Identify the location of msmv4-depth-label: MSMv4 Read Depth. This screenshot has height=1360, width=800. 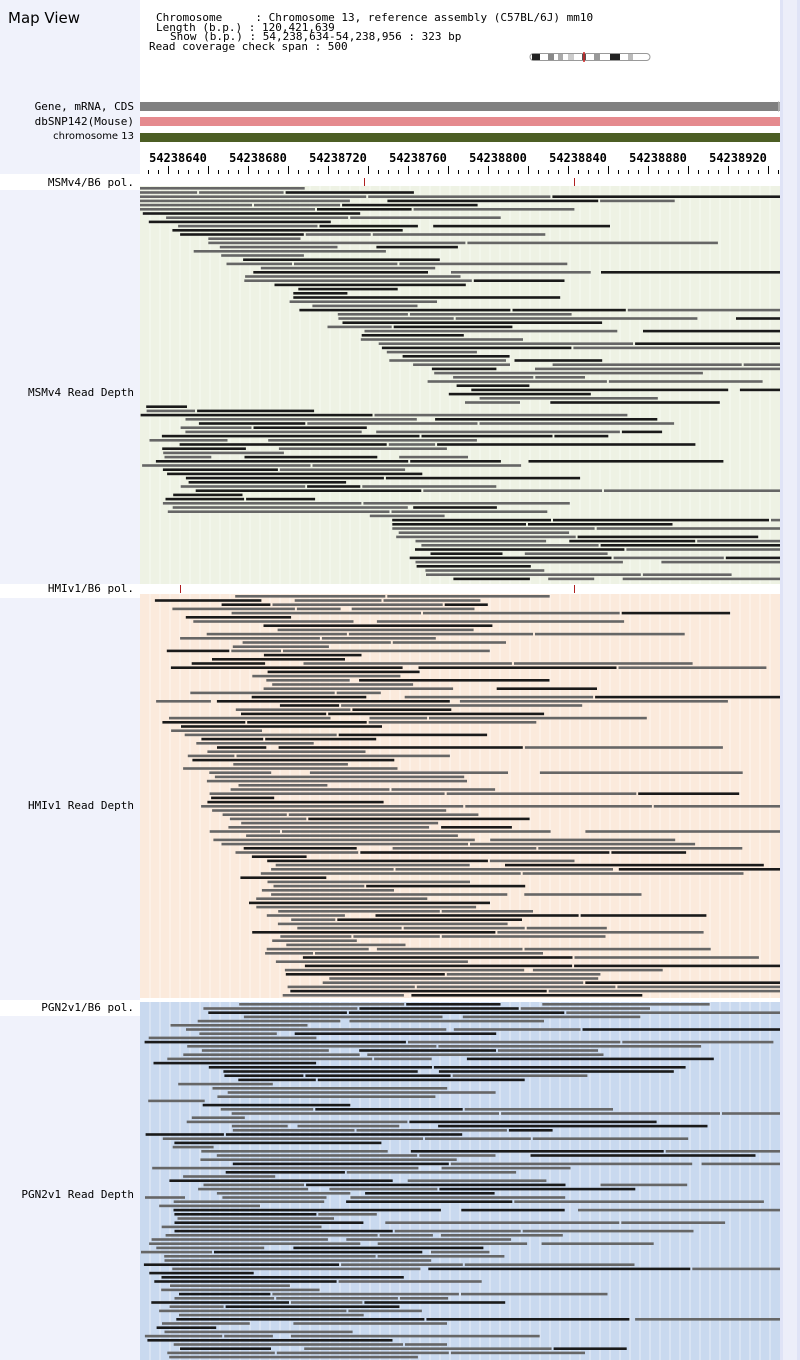
(81, 392).